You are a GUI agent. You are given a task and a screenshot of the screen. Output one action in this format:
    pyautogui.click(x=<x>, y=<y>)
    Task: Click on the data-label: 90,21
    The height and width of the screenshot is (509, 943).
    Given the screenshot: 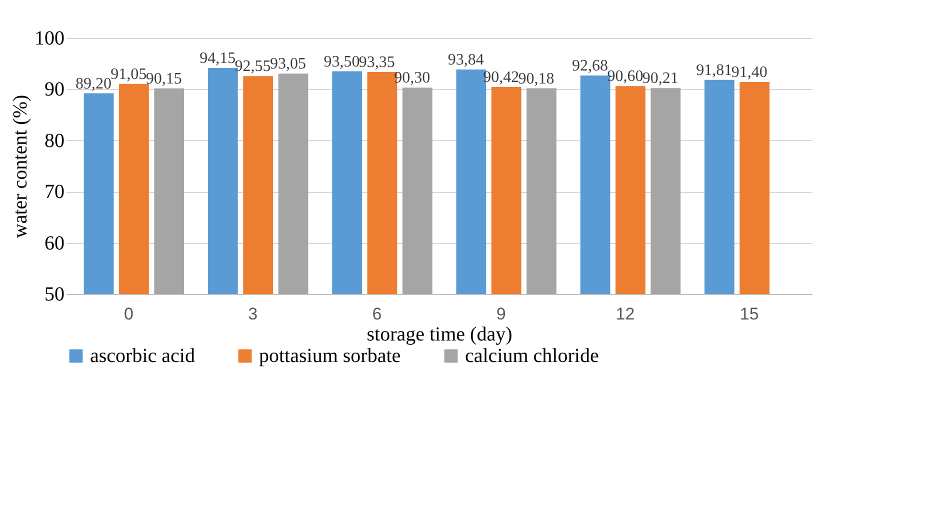 What is the action you would take?
    pyautogui.click(x=660, y=79)
    